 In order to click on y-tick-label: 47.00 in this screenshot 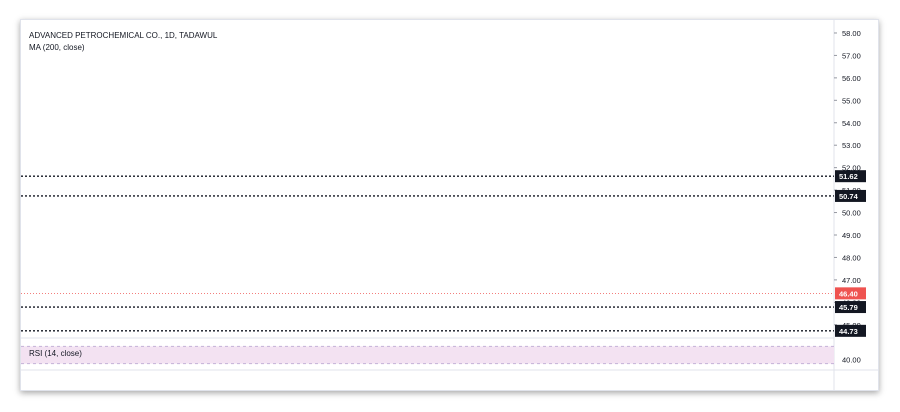, I will do `click(851, 280)`.